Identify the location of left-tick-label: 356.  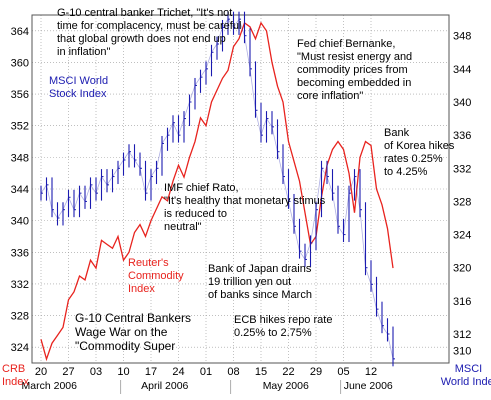
(20, 95).